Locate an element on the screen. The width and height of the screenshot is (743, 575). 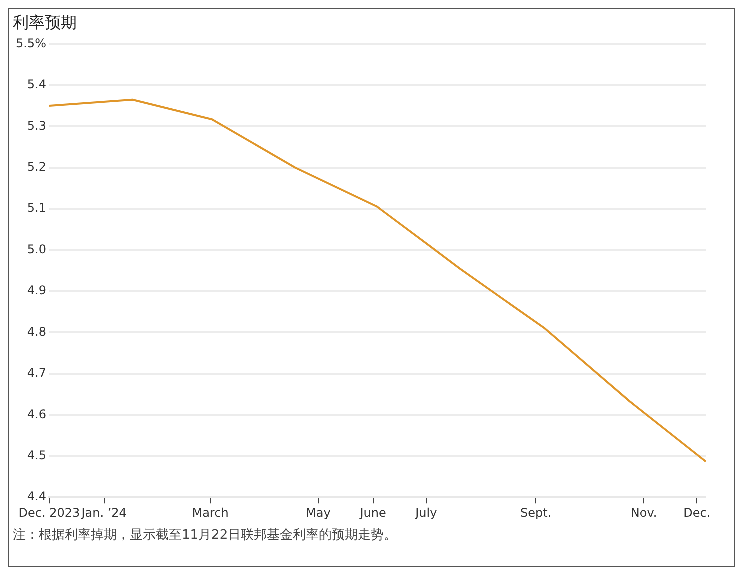
y-tick-label: 5.2 is located at coordinates (36, 167).